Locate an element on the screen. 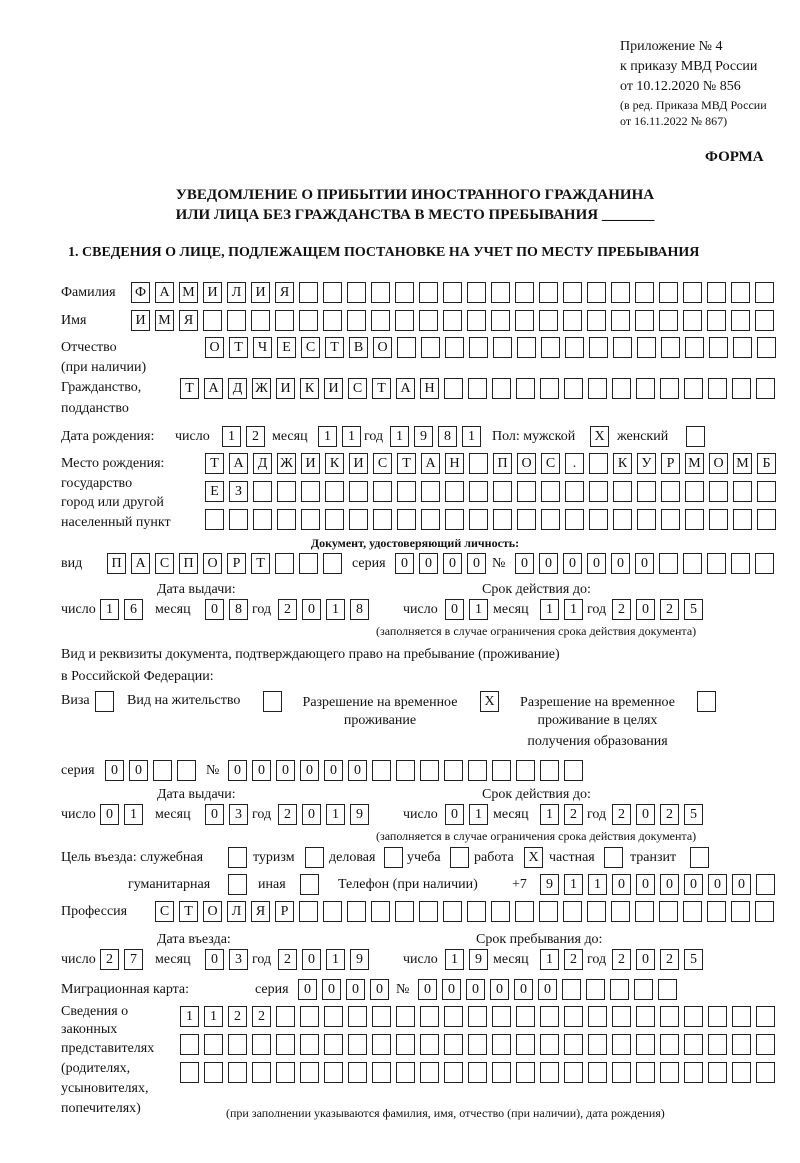 The image size is (800, 1163). birth-year-cell: 1 is located at coordinates (471, 436).